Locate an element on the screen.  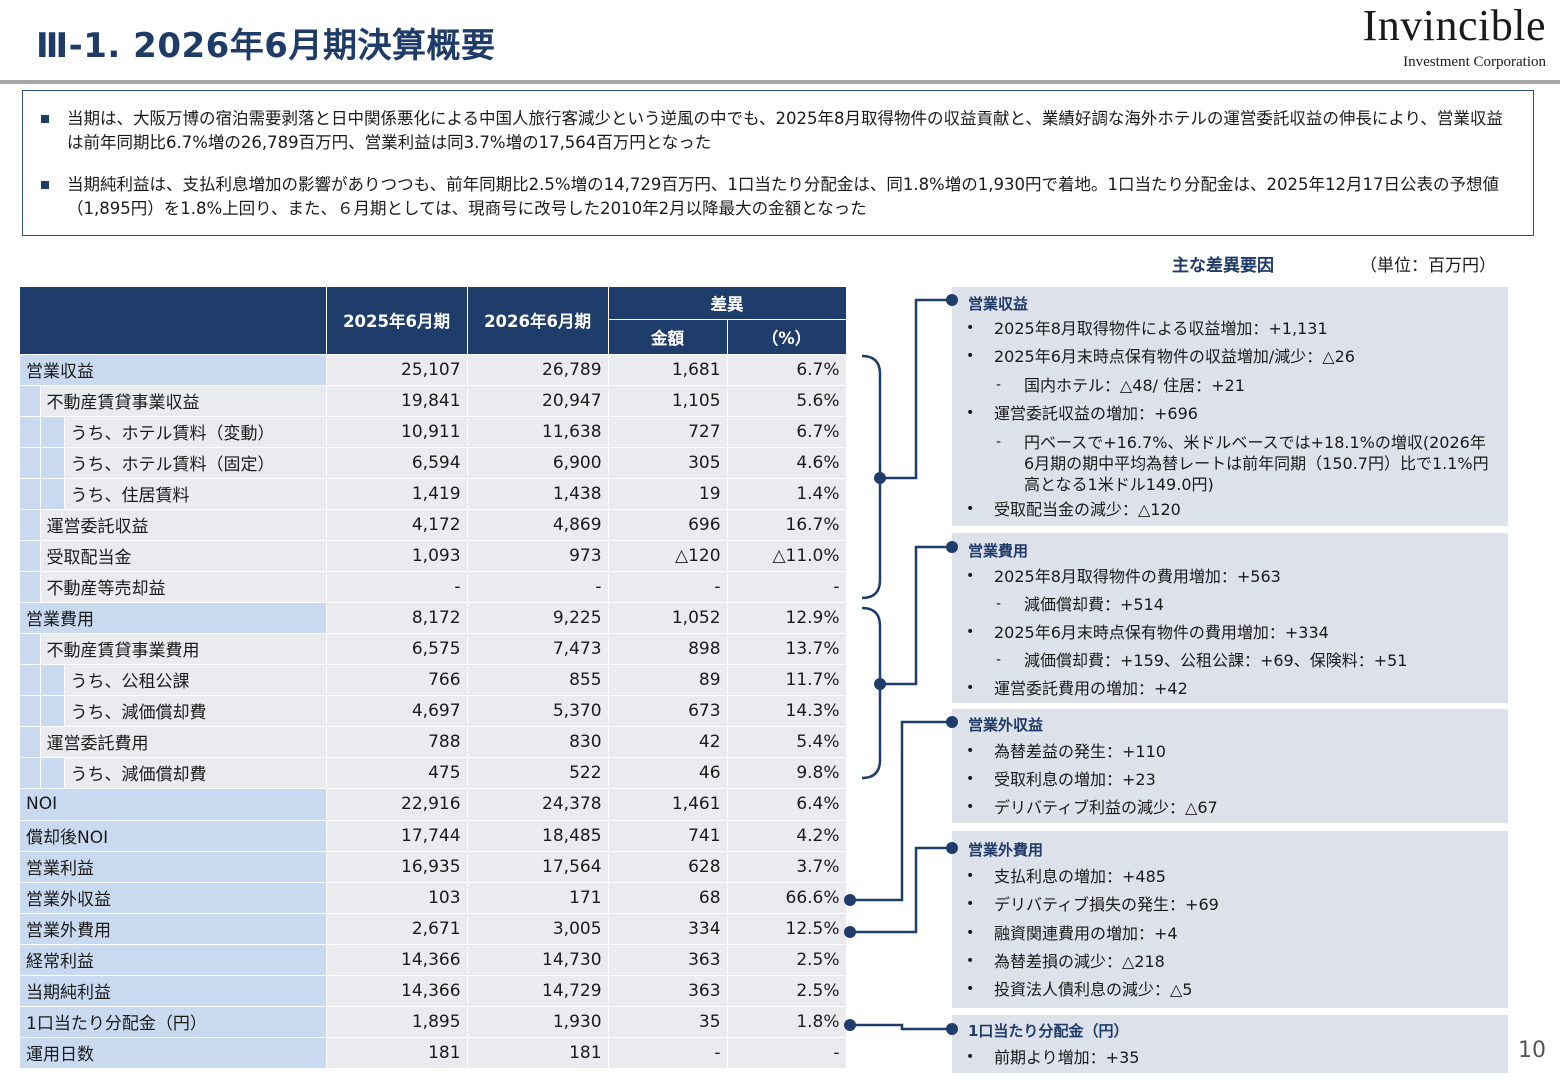
factor-item: 2025年6月末時点保有物件の費用増加：+334 is located at coordinates (1161, 632).